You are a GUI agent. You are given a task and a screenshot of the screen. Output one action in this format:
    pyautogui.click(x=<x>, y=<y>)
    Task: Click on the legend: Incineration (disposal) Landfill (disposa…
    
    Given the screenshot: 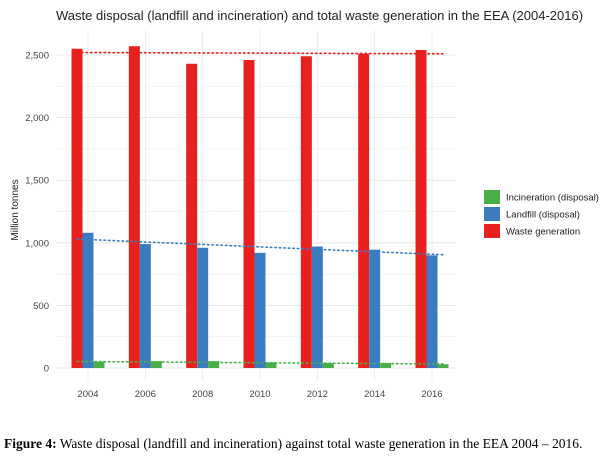 What is the action you would take?
    pyautogui.click(x=541, y=214)
    